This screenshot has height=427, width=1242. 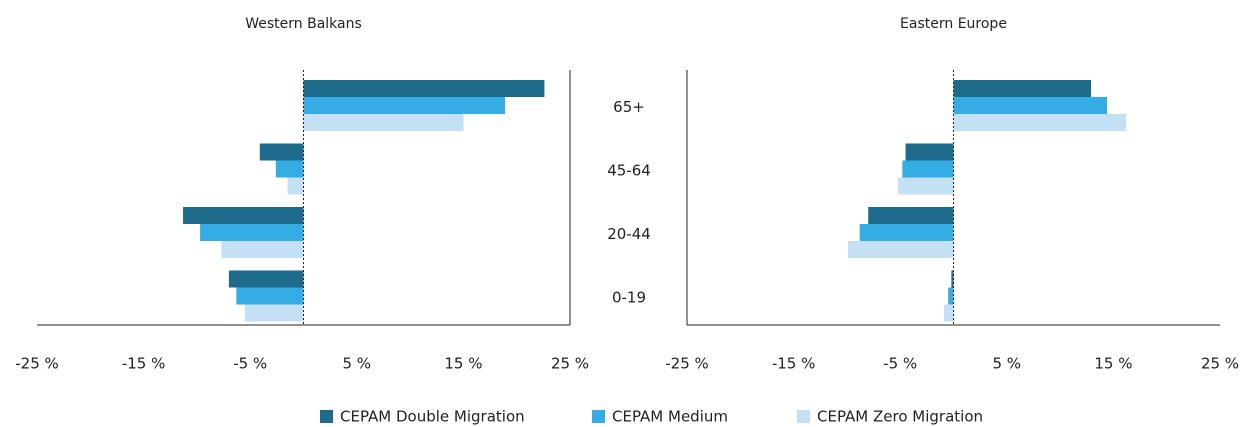 I want to click on legend-label: CEPAM Medium, so click(x=670, y=417).